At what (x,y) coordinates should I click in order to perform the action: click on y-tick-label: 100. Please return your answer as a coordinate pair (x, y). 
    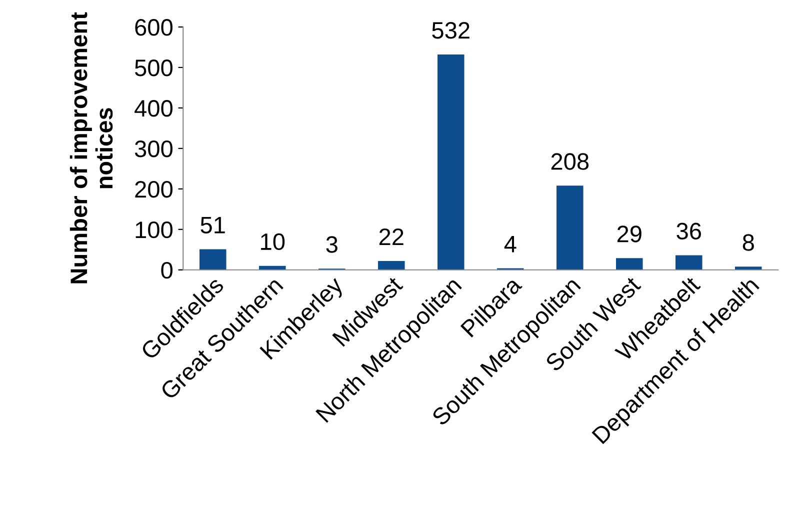
    Looking at the image, I should click on (154, 229).